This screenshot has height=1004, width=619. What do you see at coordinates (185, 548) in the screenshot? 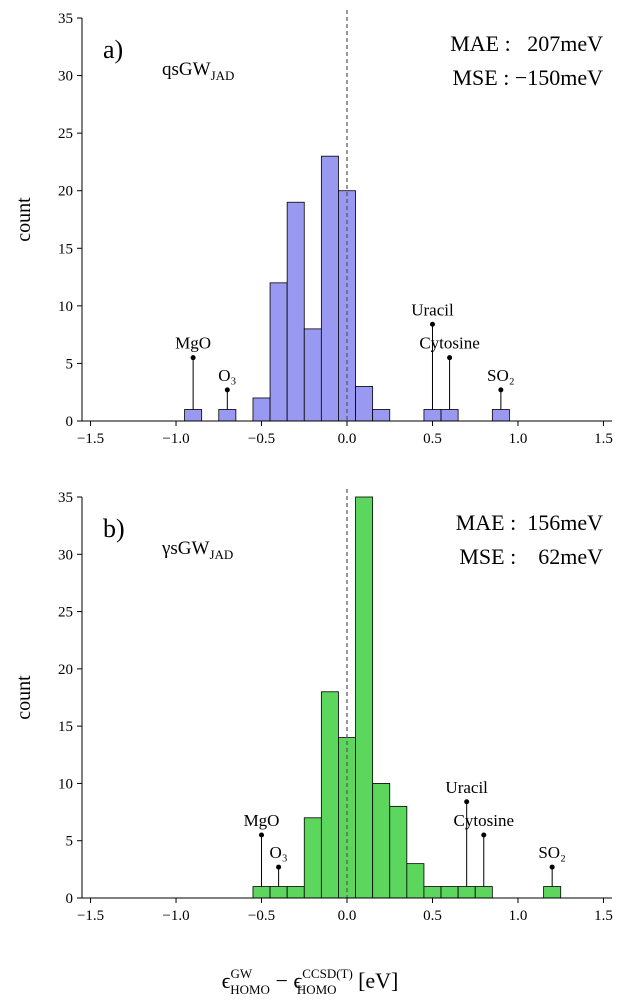
I see `title-main: γsGW` at bounding box center [185, 548].